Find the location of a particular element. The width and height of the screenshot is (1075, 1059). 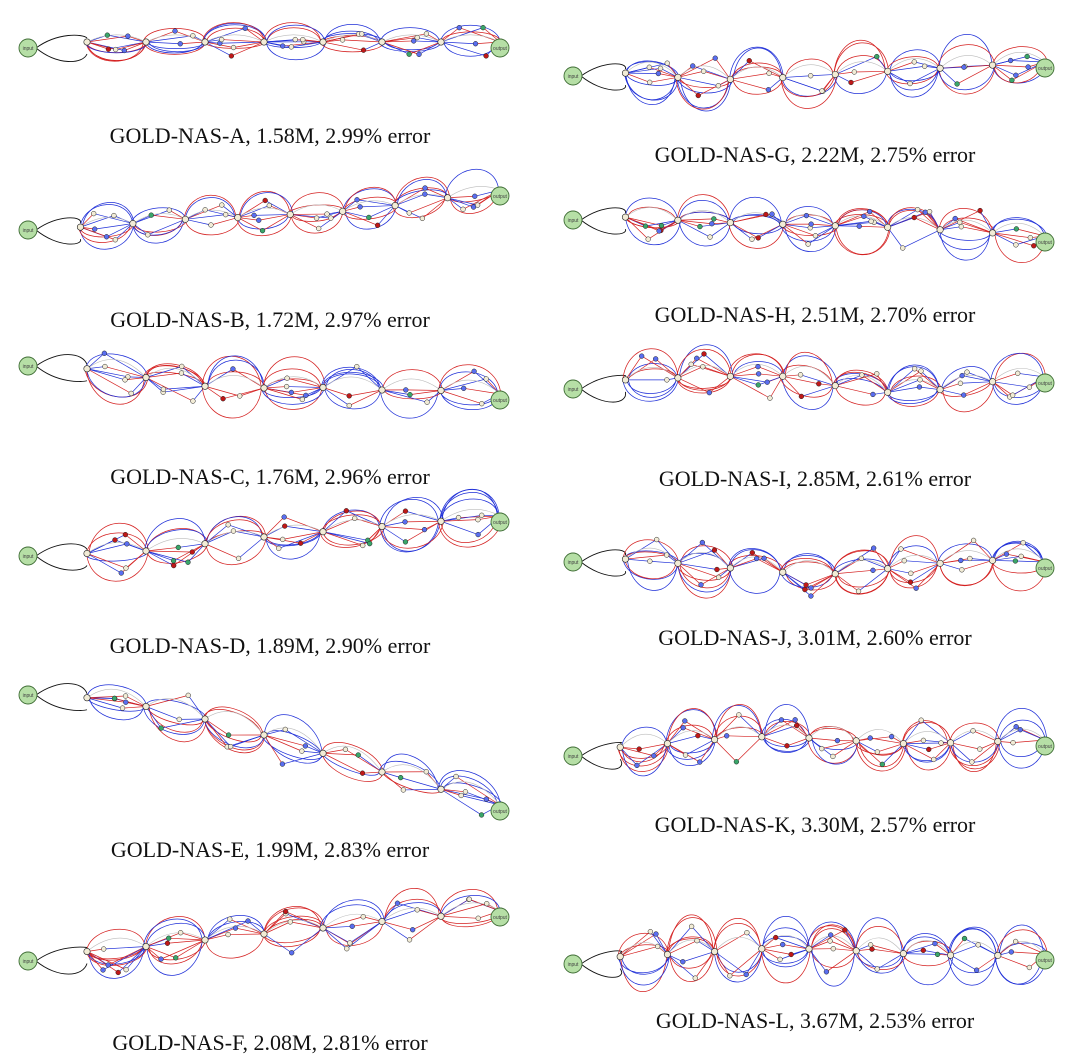

input-node is located at coordinates (573, 76).